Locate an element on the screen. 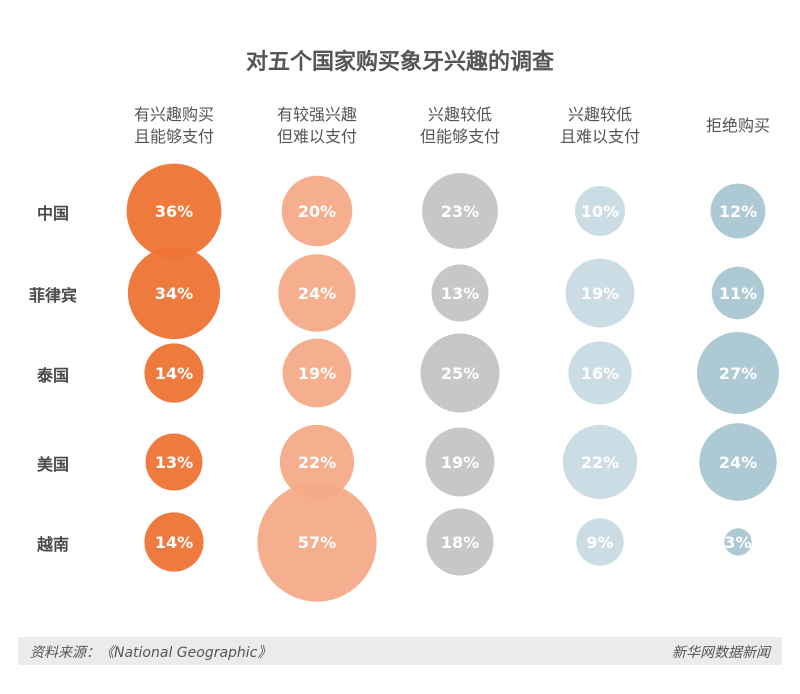  credit-note: 新华网数据新闻 is located at coordinates (721, 653).